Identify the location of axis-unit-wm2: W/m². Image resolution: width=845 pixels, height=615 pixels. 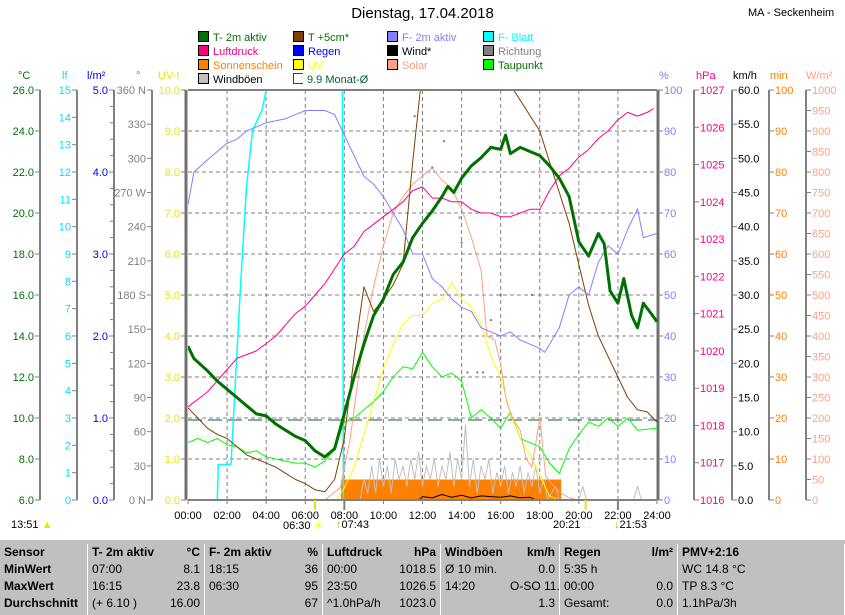
(819, 76).